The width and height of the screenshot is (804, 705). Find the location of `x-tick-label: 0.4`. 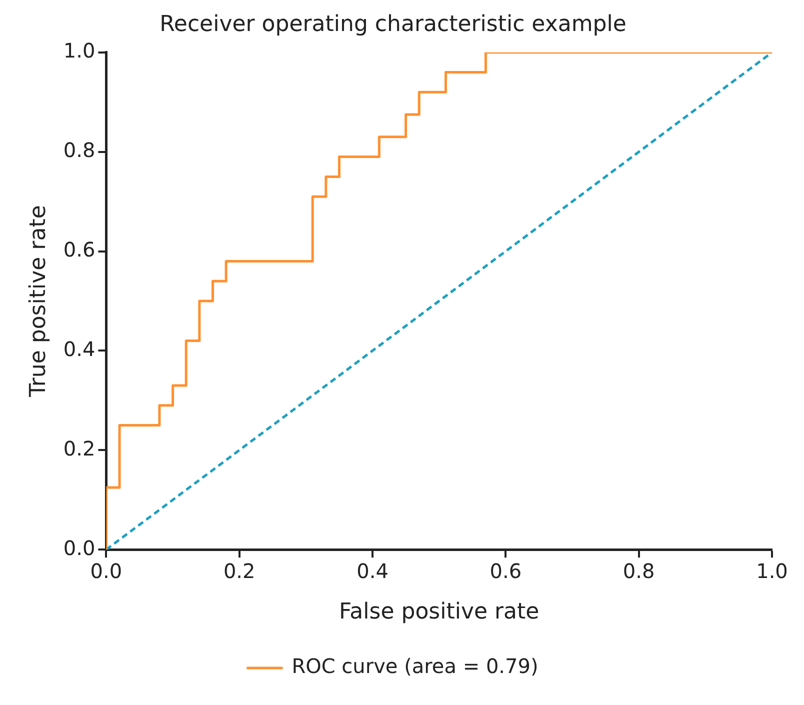

x-tick-label: 0.4 is located at coordinates (372, 570).